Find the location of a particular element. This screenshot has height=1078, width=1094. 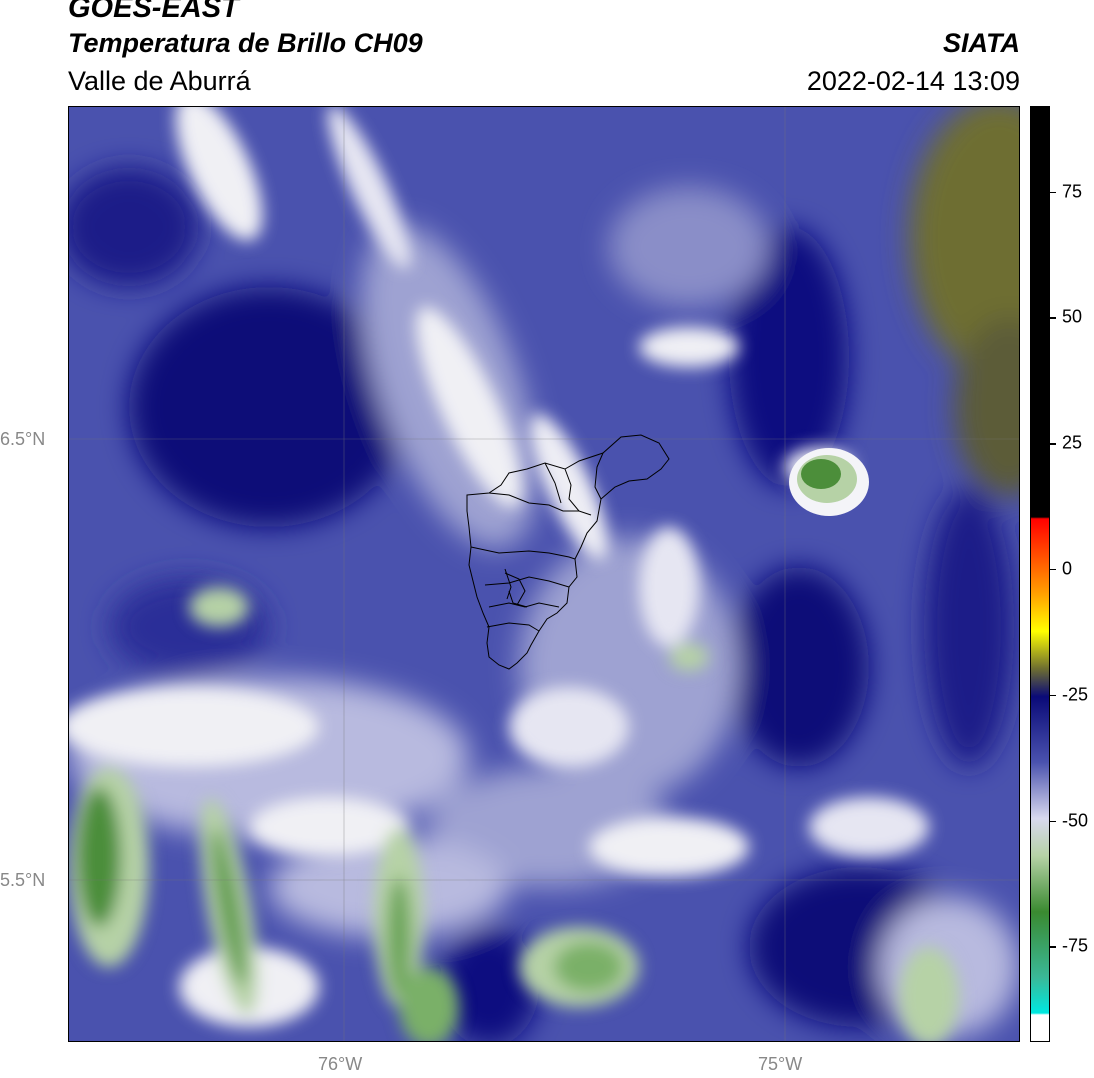

colorbar-tick-label: -25 is located at coordinates (1075, 694).